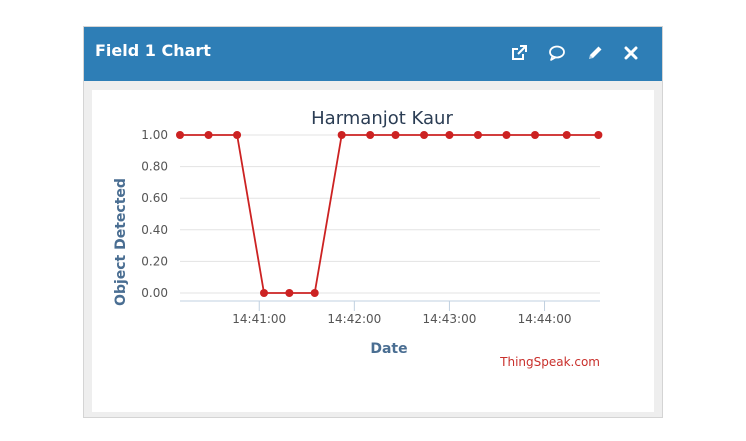 The height and width of the screenshot is (441, 746). I want to click on credit-link: ThingSpeak.com, so click(549, 362).